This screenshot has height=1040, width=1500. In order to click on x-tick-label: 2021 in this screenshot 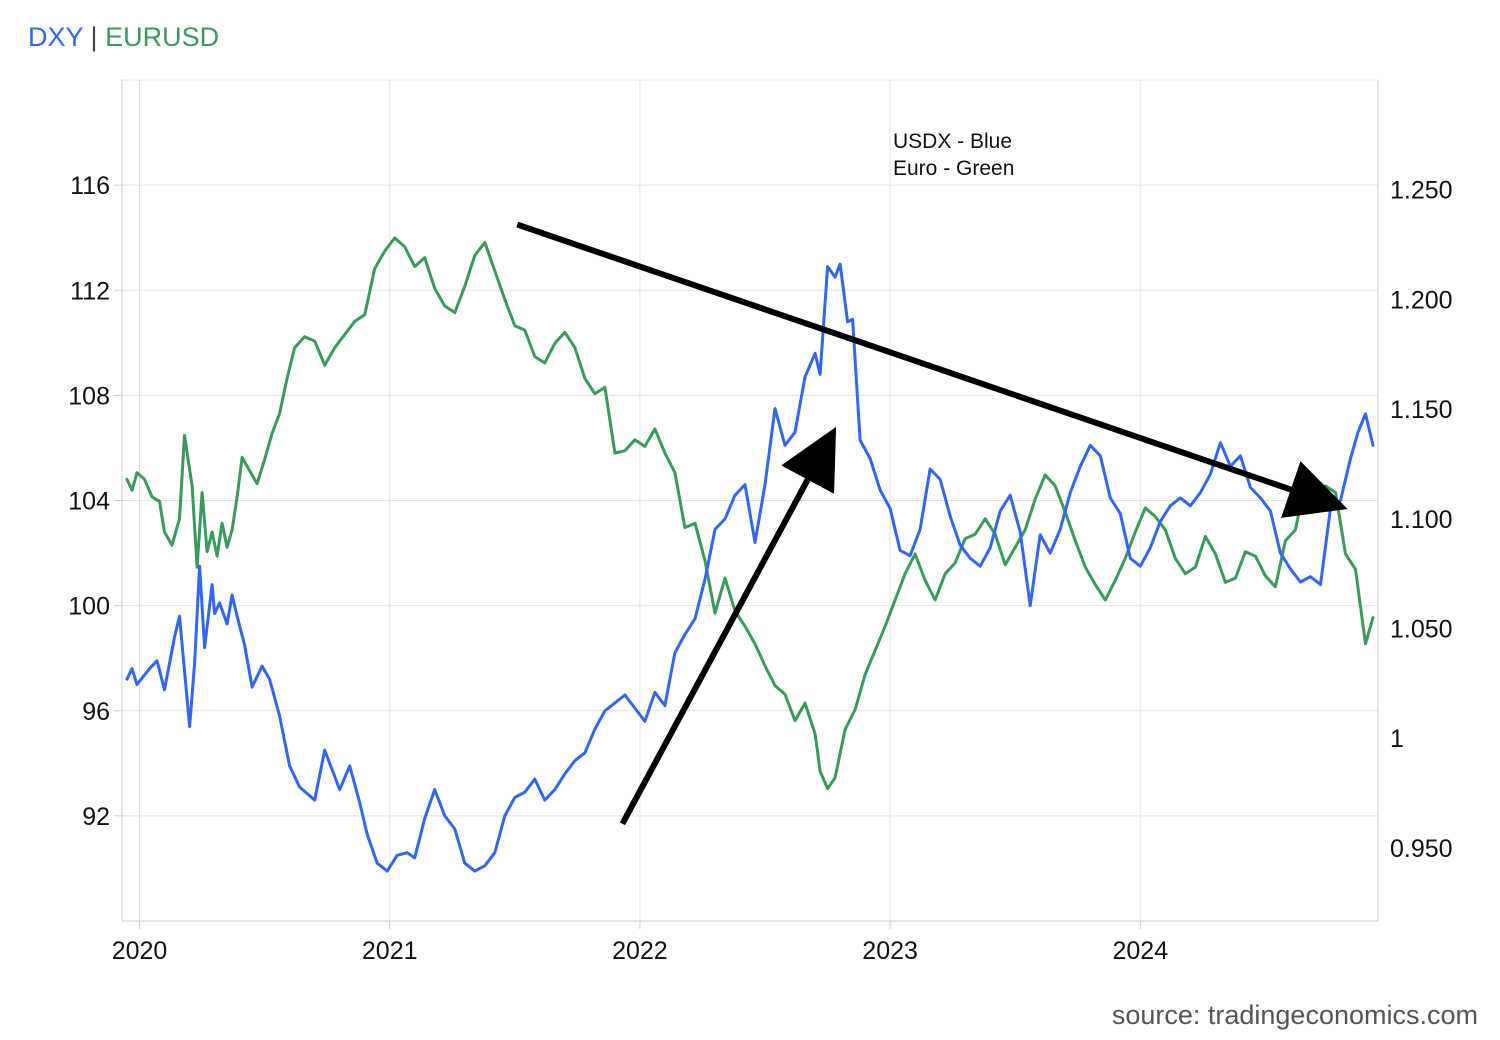, I will do `click(390, 951)`.